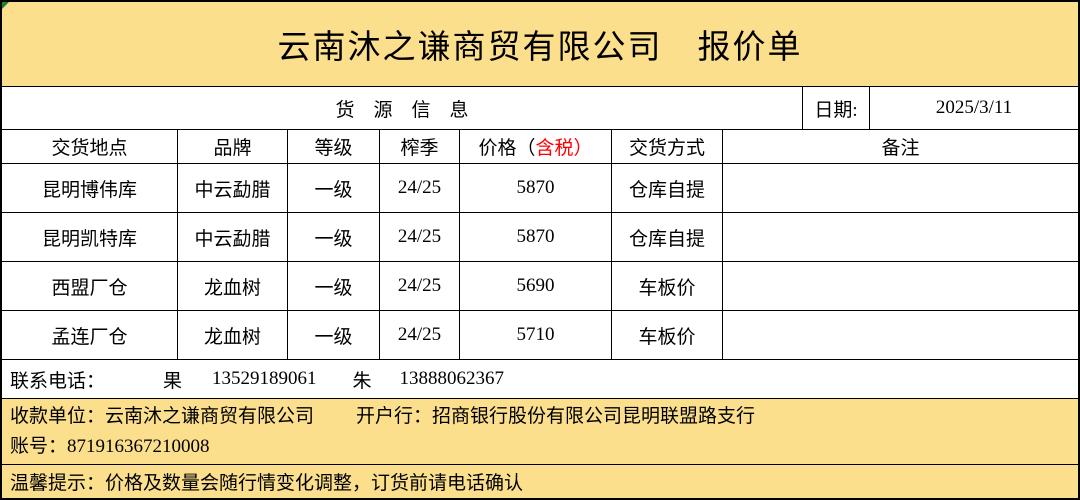 The height and width of the screenshot is (500, 1080). What do you see at coordinates (58, 381) in the screenshot?
I see `contact-label: 联系电话：` at bounding box center [58, 381].